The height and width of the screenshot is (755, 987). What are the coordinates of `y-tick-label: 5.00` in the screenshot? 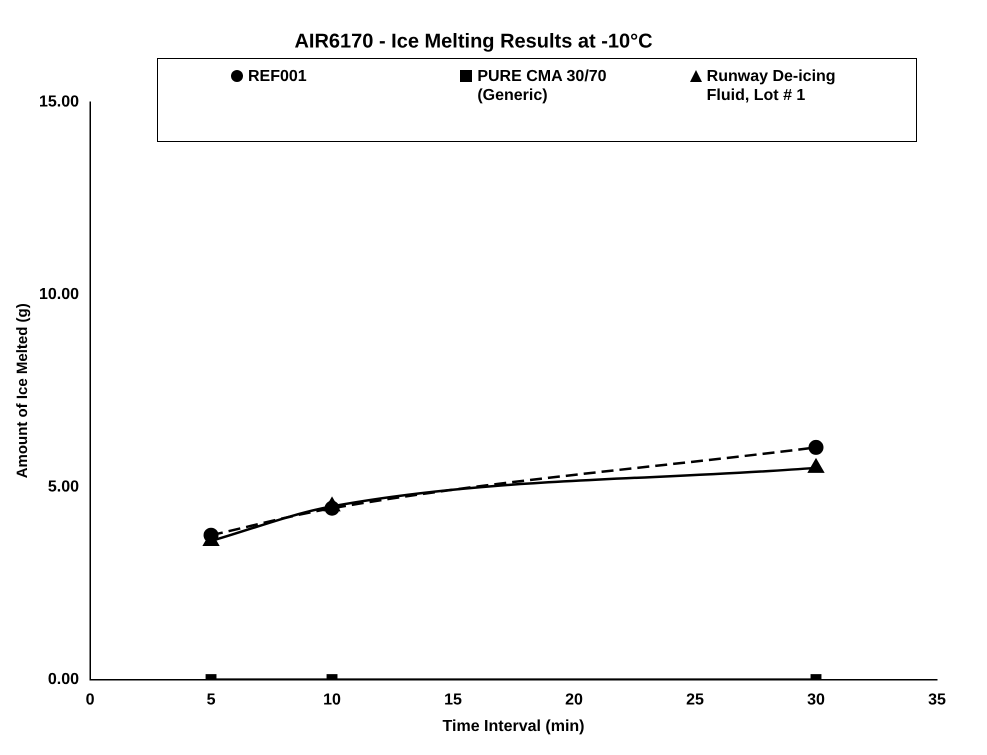 It's located at (64, 487).